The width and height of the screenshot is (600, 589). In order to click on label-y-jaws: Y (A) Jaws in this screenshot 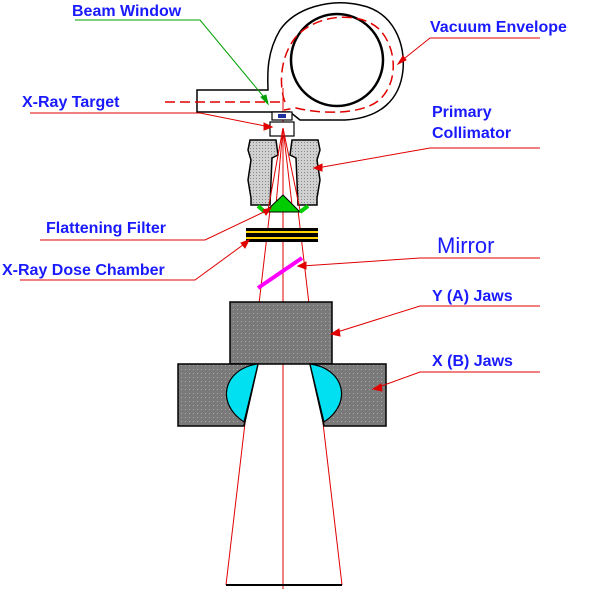, I will do `click(472, 296)`.